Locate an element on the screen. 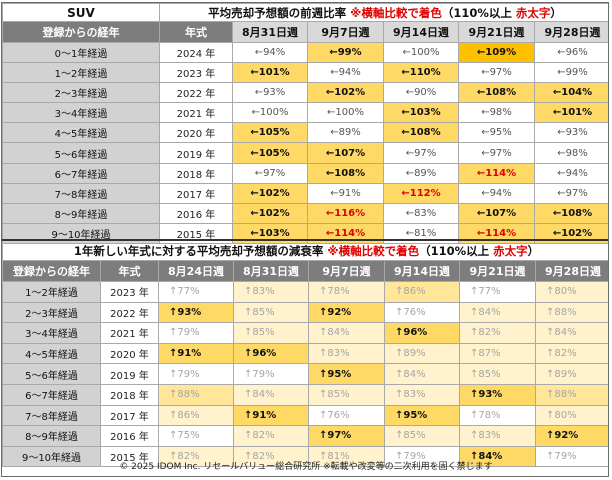  ratio-cell: ←96% is located at coordinates (571, 52).